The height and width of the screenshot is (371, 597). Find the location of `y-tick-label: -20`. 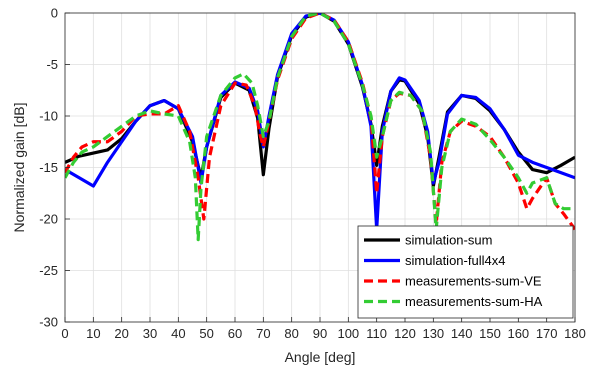

y-tick-label: -20 is located at coordinates (48, 219).